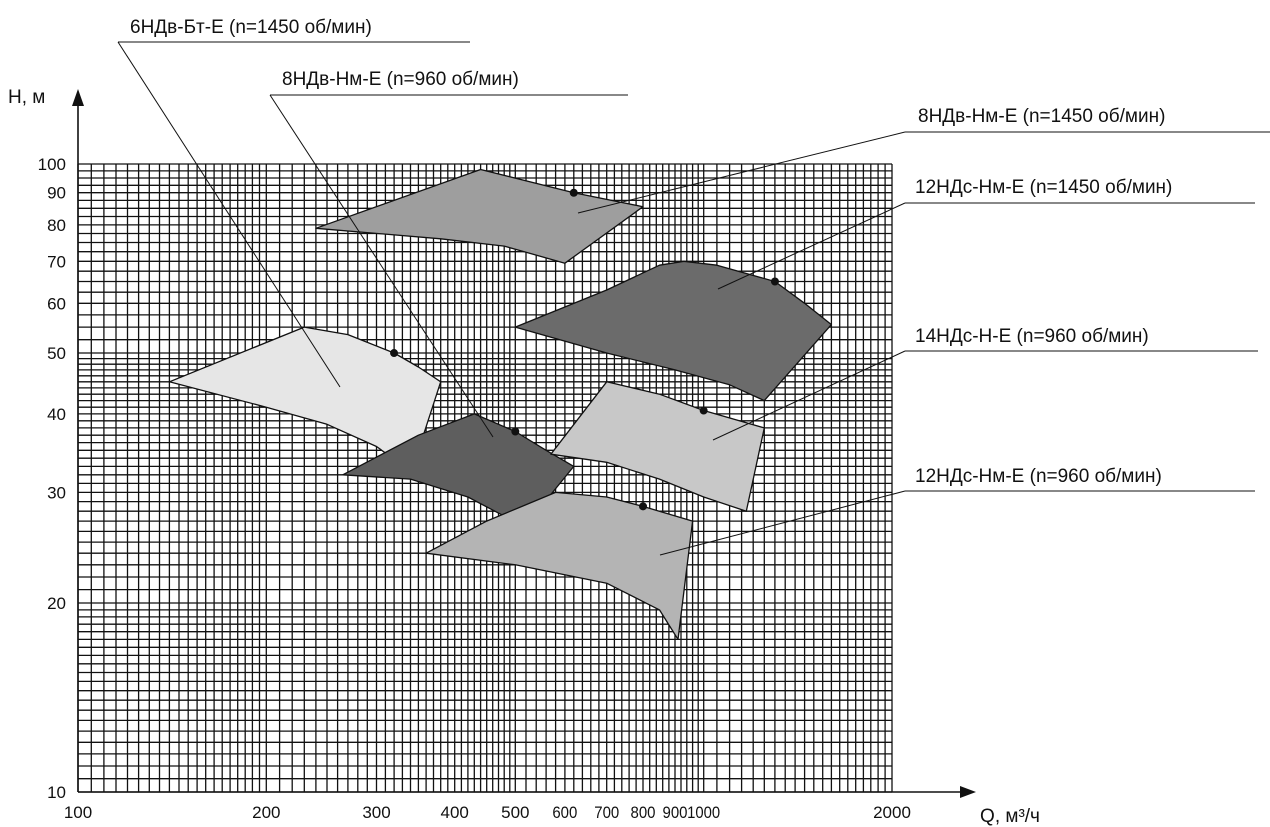 The image size is (1270, 827). Describe the element at coordinates (52, 478) in the screenshot. I see `y-tick-labels: 10 20 30 40 50 60 70 80 90 100` at that location.